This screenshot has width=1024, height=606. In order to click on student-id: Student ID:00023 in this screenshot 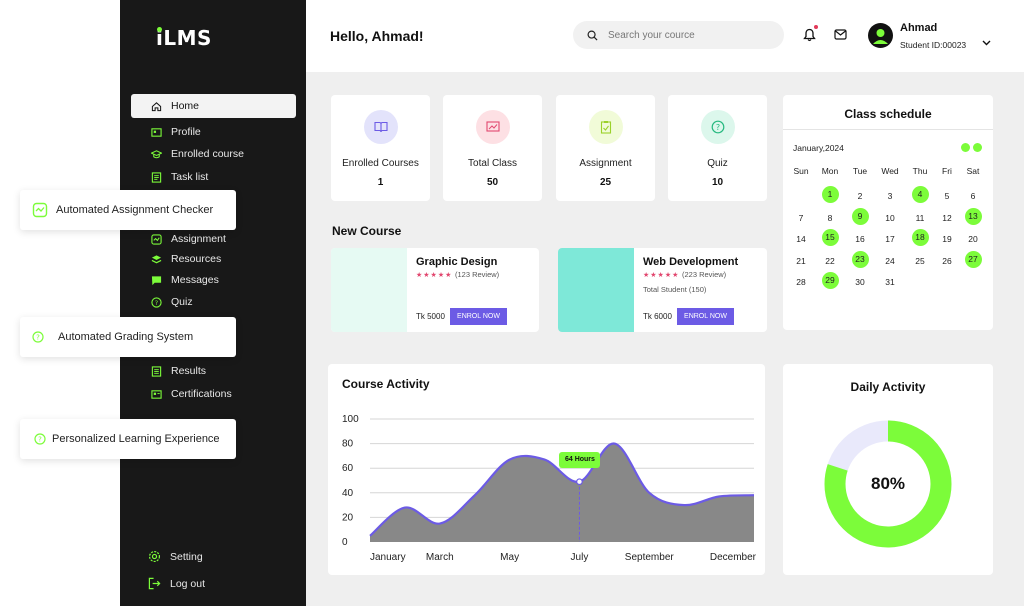, I will do `click(933, 45)`.